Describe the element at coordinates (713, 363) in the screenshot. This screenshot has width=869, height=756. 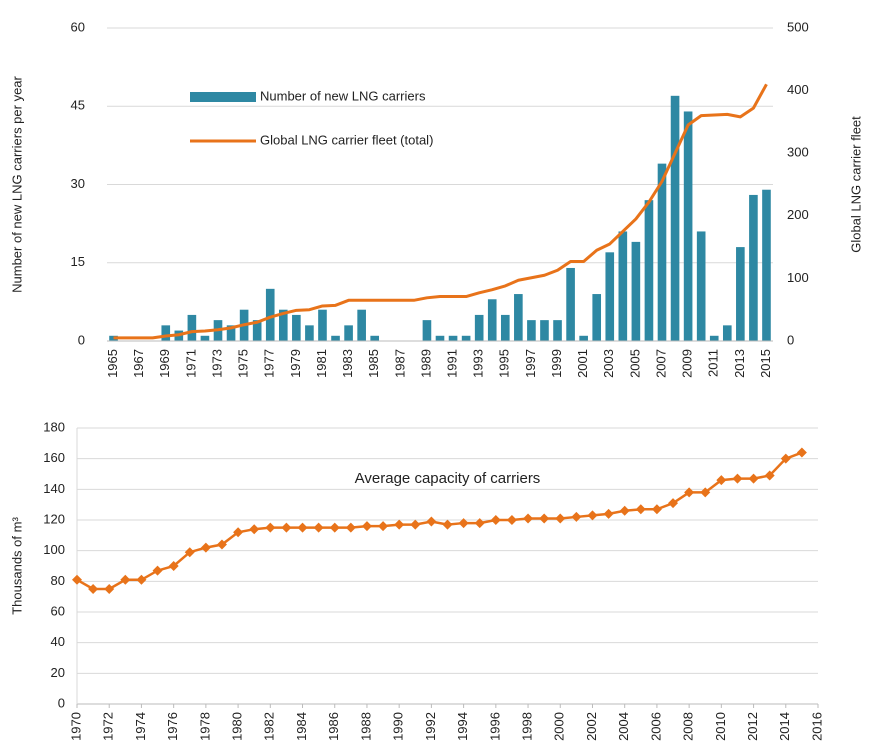
I see `x-tick-label: 2011` at that location.